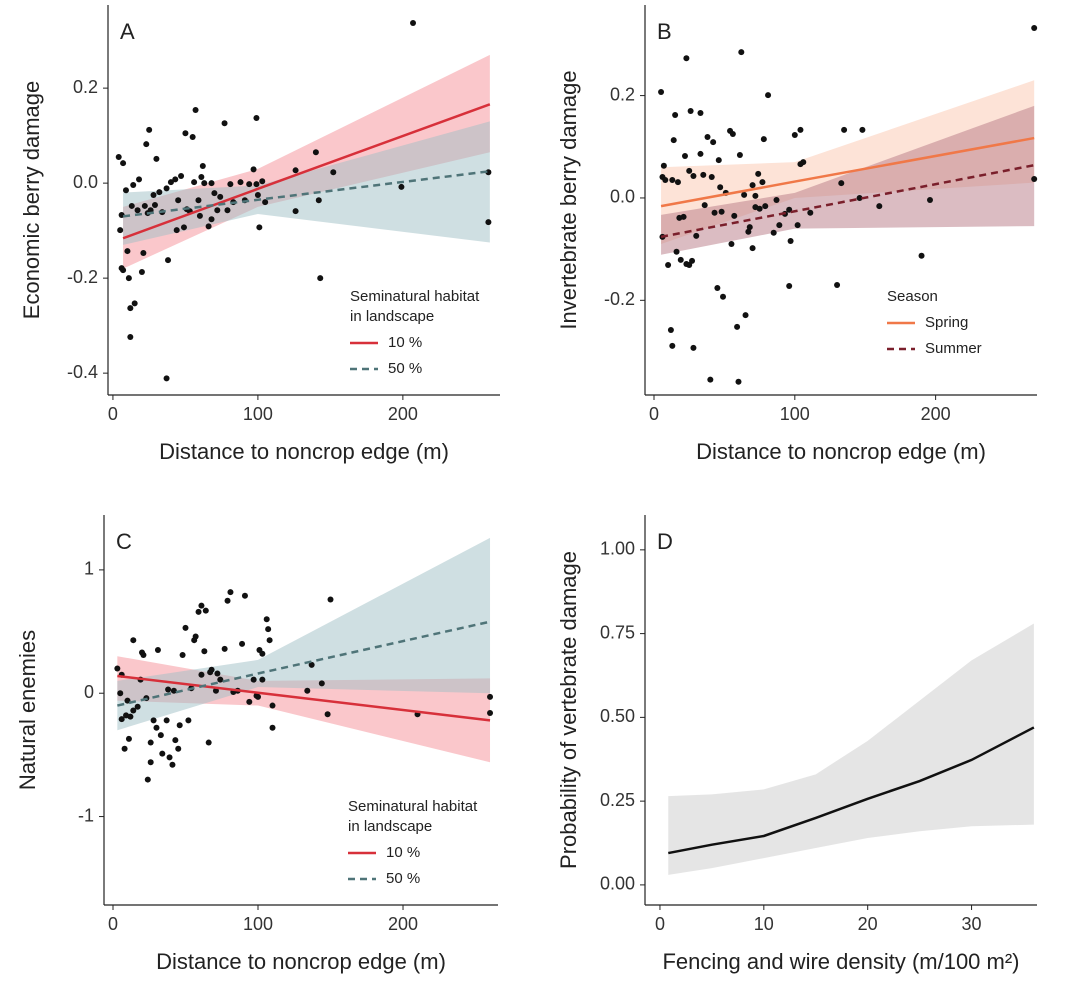 This screenshot has width=1071, height=984. I want to click on y-tick-label: 0.2, so click(85, 87).